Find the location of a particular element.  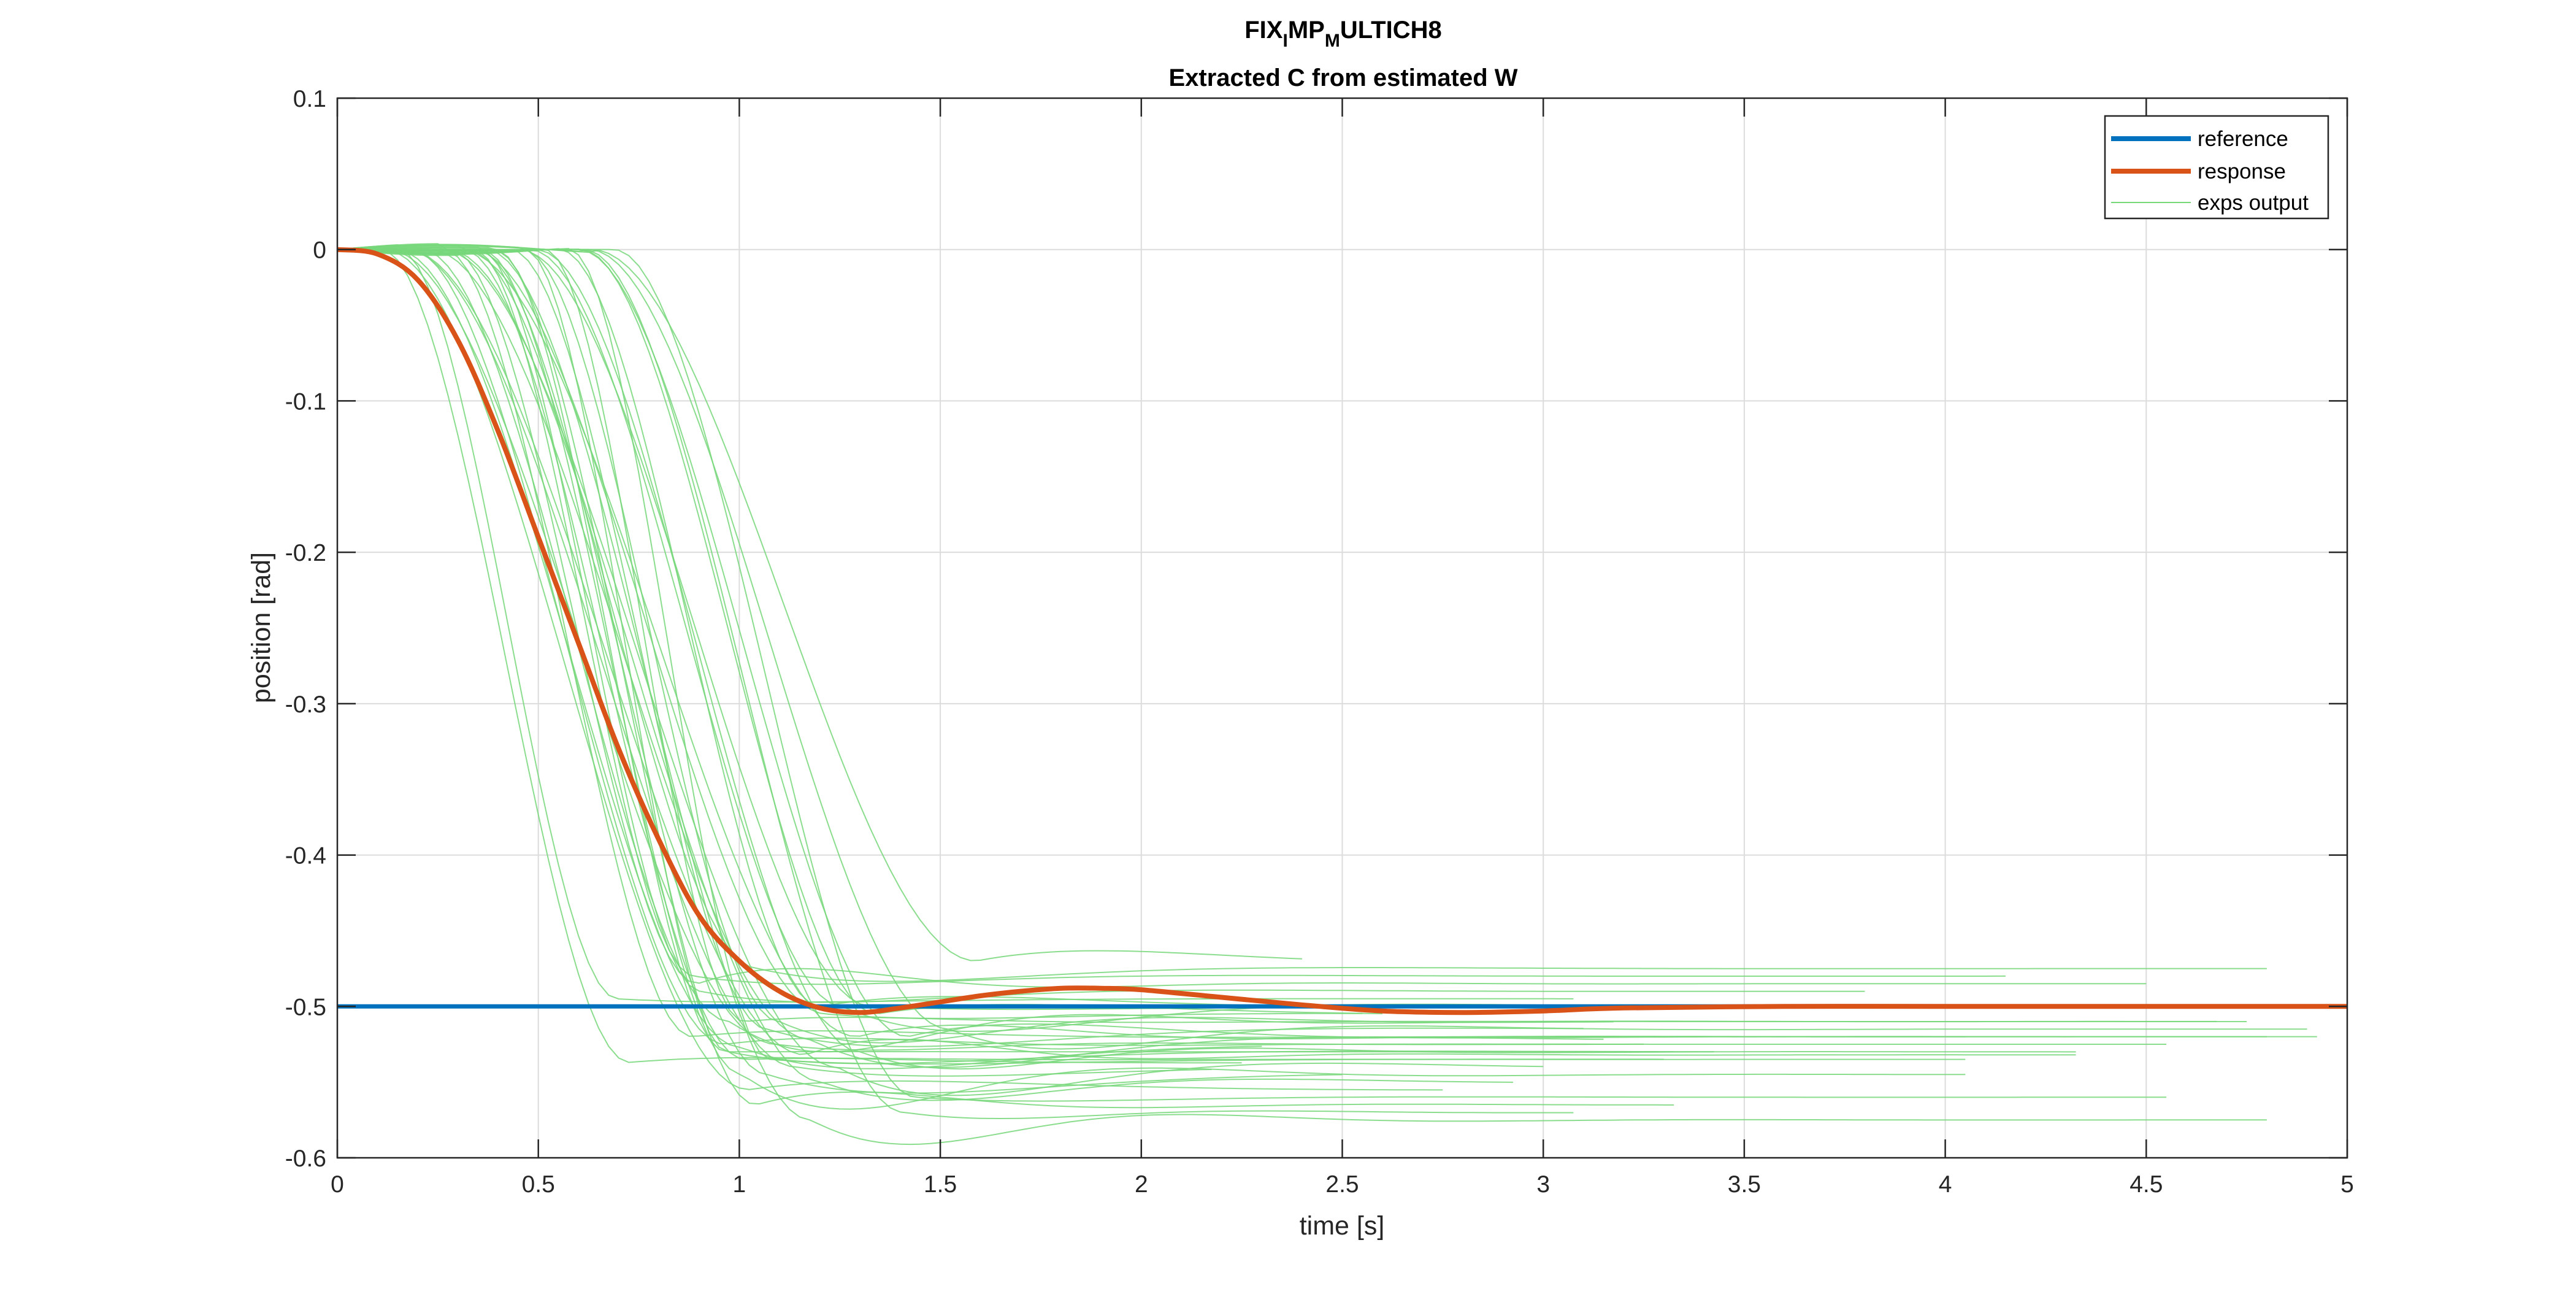

chart-title: FIXIMPMULTICH8 is located at coordinates (1343, 34).